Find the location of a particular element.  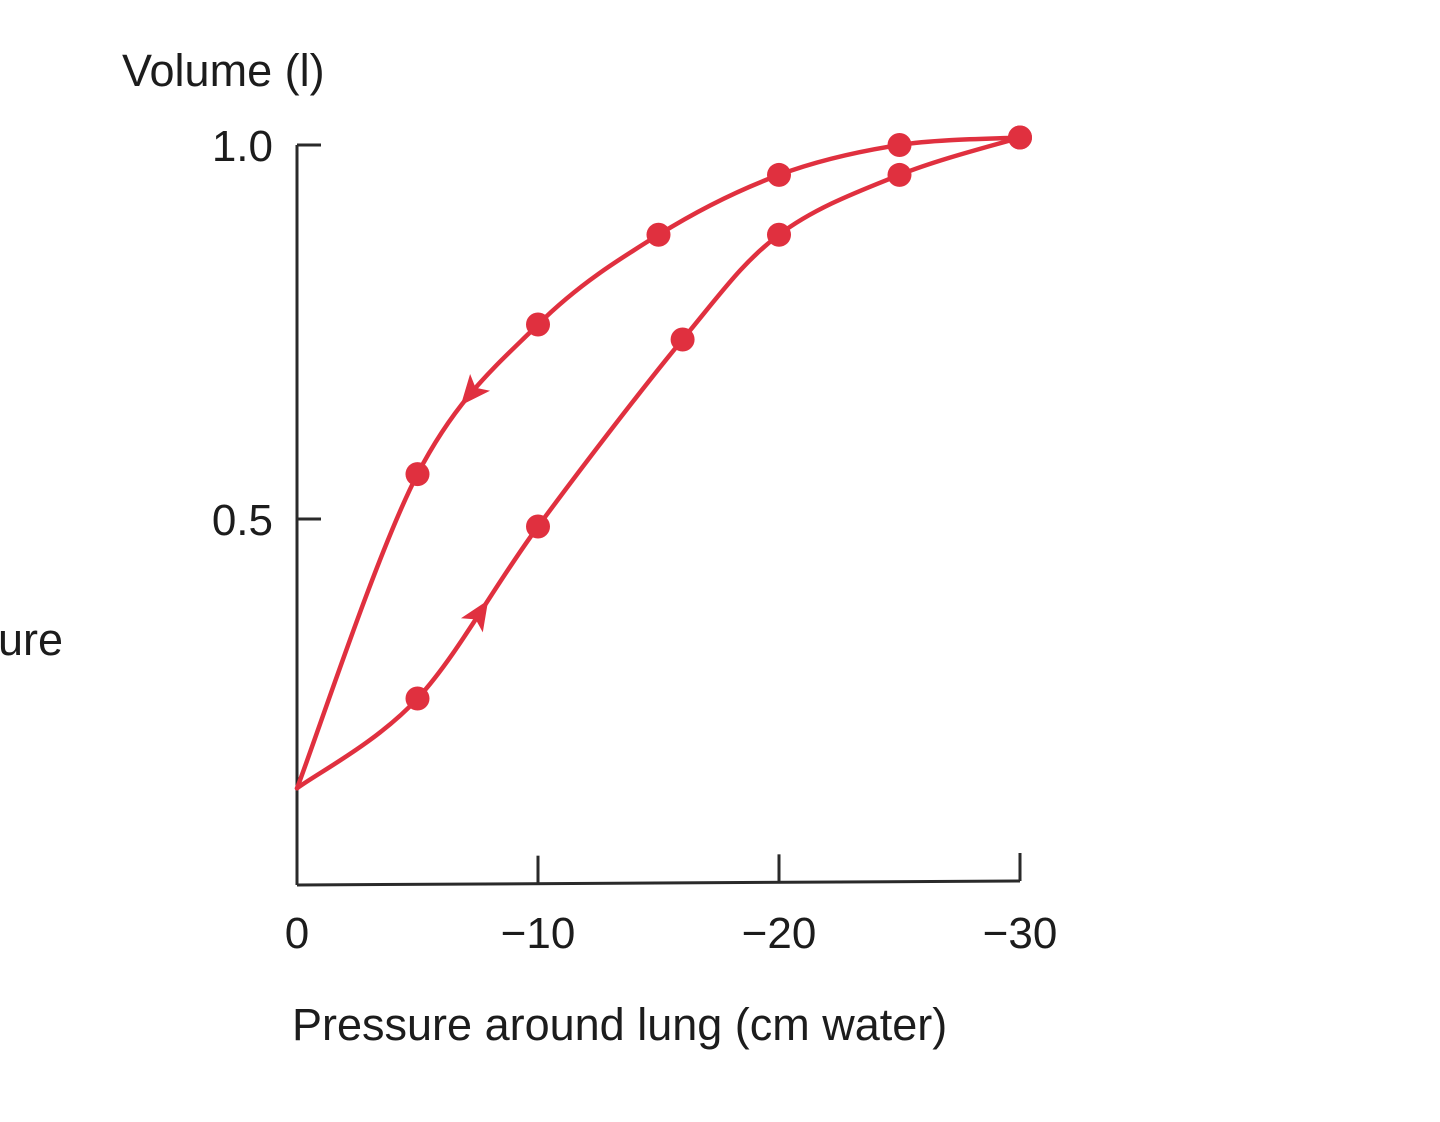

y-tick-label: 1.0 is located at coordinates (242, 146).